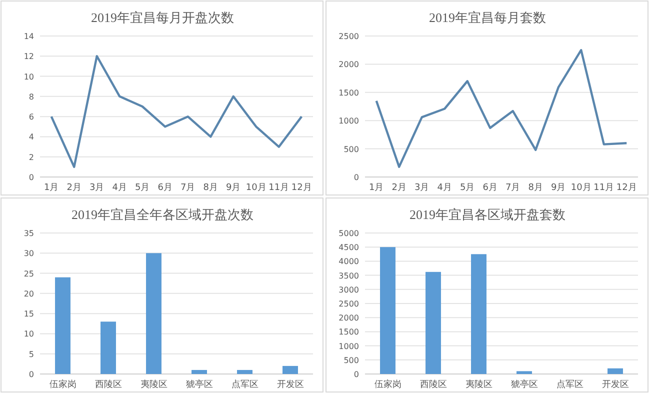 This screenshot has height=395, width=650. I want to click on chart-title: 2019年宜昌全年各区域开盘次数, so click(163, 214).